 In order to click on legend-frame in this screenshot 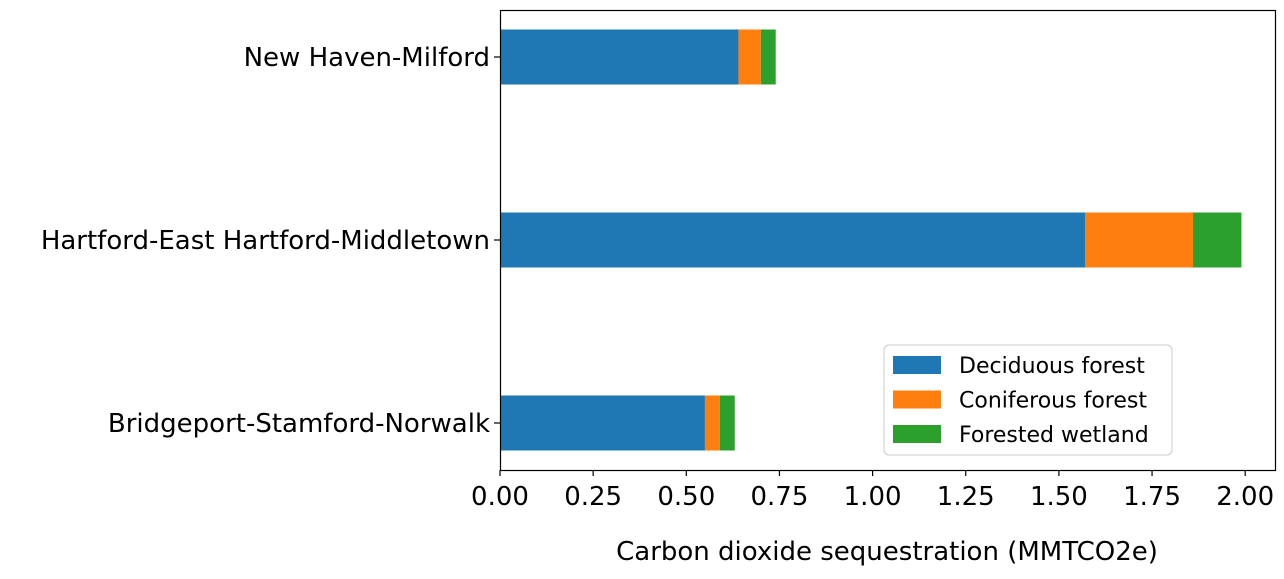, I will do `click(1028, 400)`.